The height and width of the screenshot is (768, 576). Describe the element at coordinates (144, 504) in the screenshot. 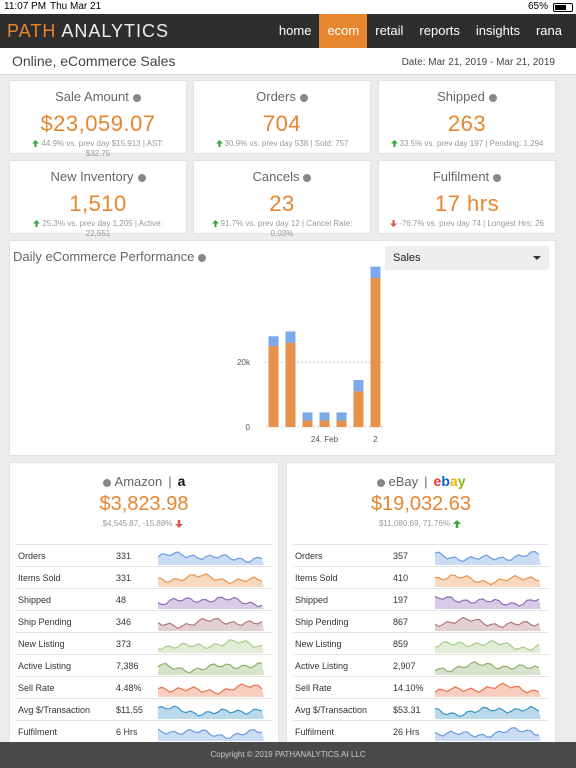

I see `marketplace-total: $3,823.98` at that location.